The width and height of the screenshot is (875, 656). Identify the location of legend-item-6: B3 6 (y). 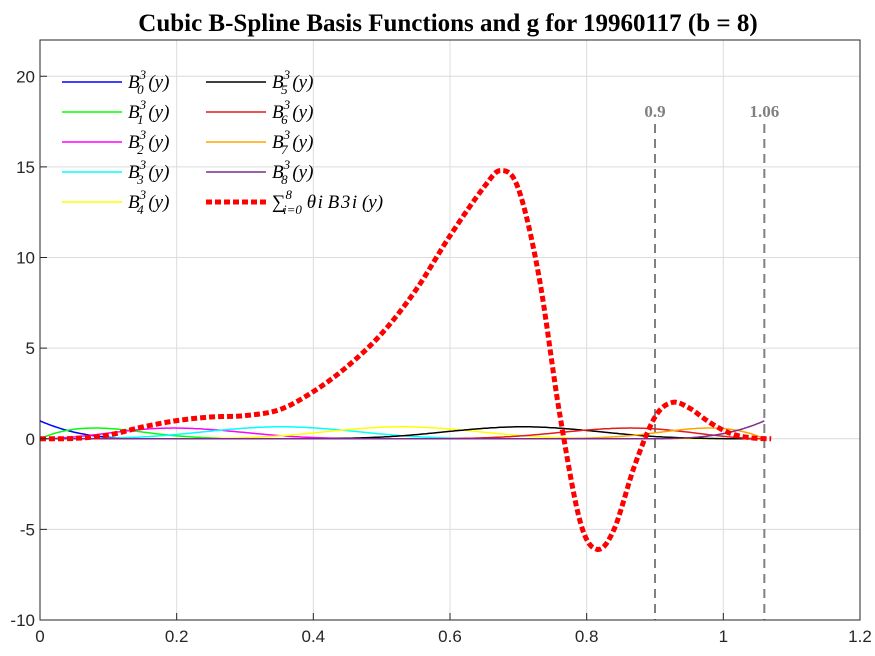
(259, 112).